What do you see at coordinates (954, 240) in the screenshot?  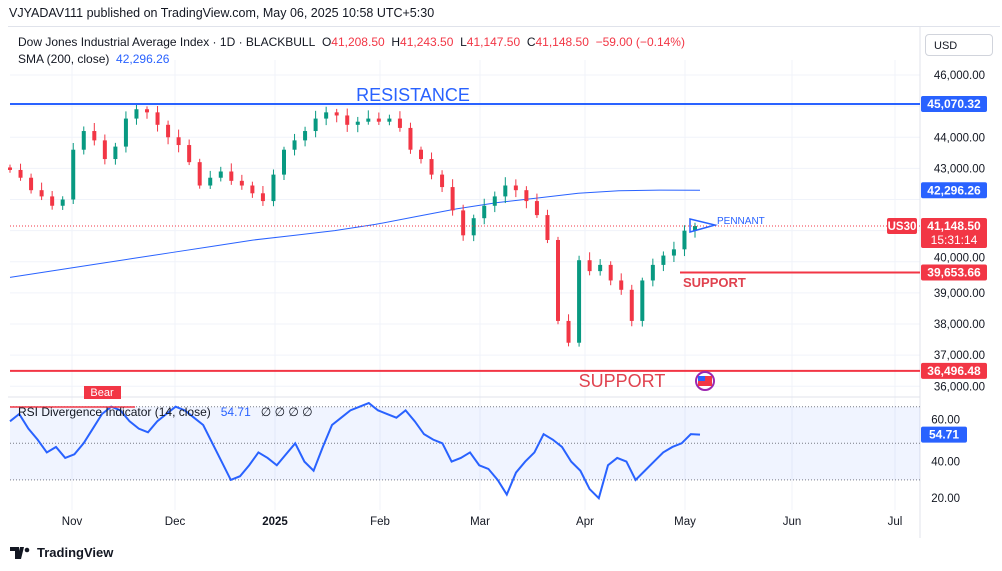 I see `countdown: 15:31:14` at bounding box center [954, 240].